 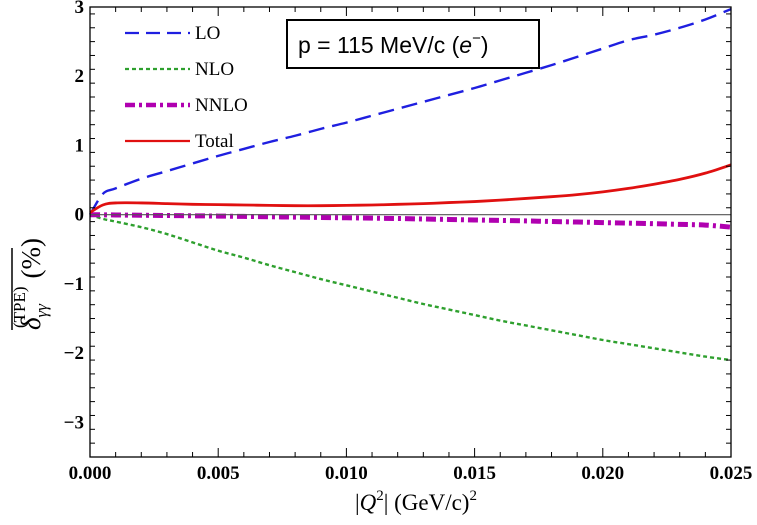 What do you see at coordinates (221, 105) in the screenshot?
I see `legend-label-nnlo: NNLO` at bounding box center [221, 105].